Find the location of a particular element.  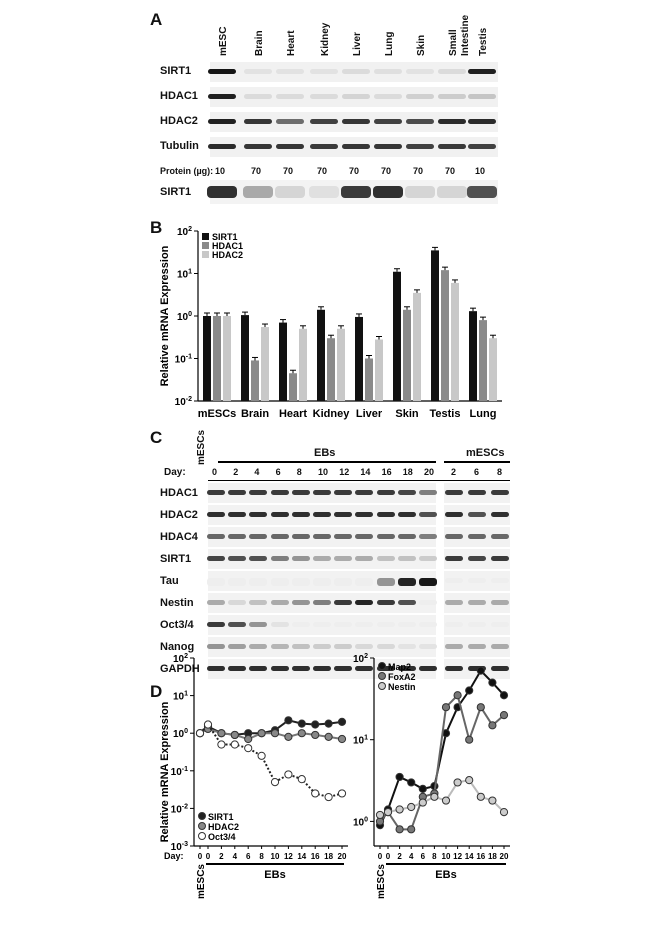

y-tick-label: 10⁻³ is located at coordinates (179, 847).